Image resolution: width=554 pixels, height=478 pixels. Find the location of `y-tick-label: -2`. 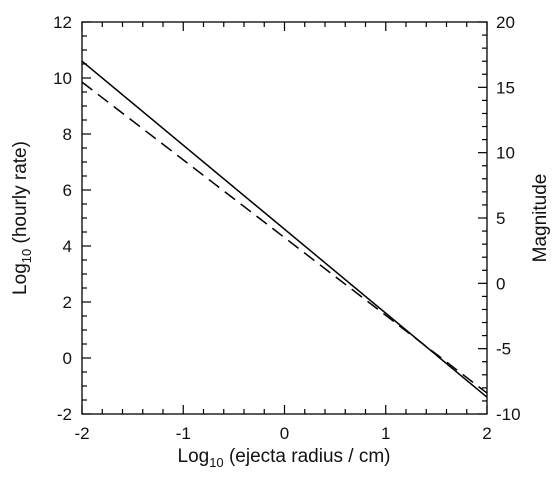

y-tick-label: -2 is located at coordinates (64, 414).